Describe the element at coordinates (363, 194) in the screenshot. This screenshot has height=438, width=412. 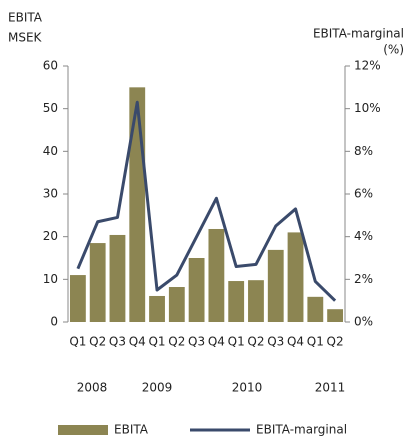
I see `y2-tick-label: 6%` at that location.